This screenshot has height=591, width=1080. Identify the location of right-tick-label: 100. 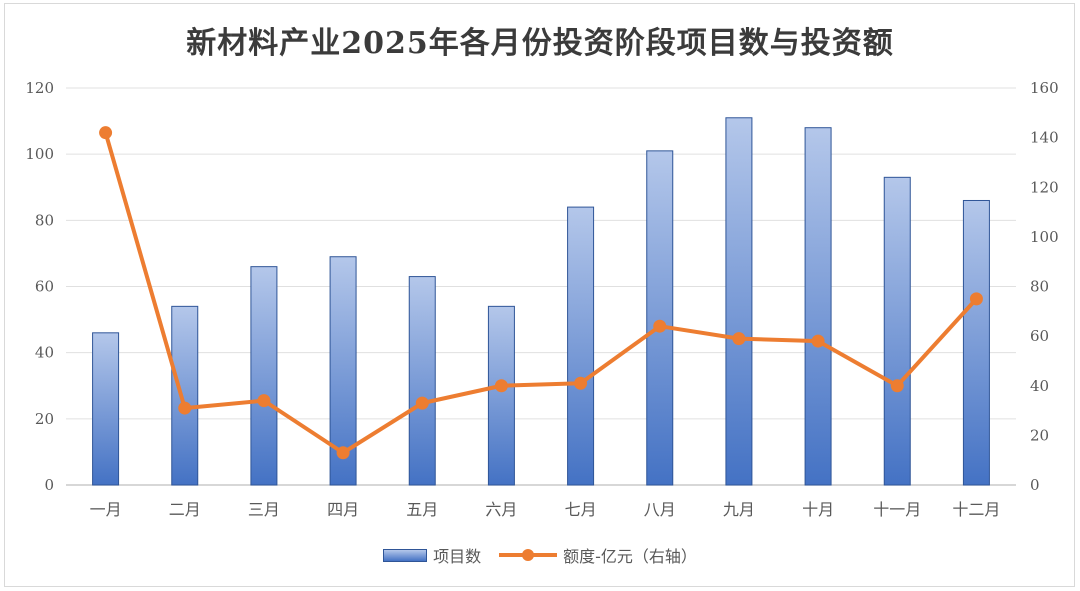
(1044, 237).